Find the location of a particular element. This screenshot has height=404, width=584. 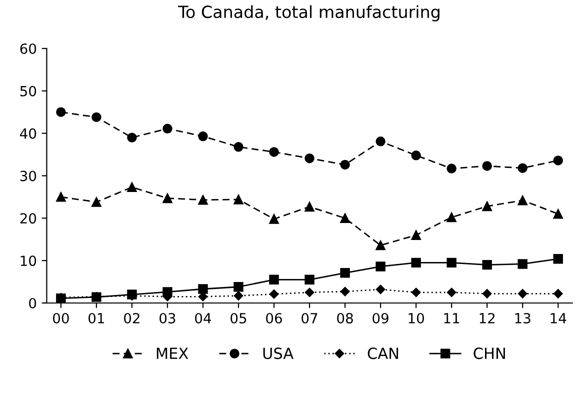

x-tick-label: 13 is located at coordinates (522, 318).